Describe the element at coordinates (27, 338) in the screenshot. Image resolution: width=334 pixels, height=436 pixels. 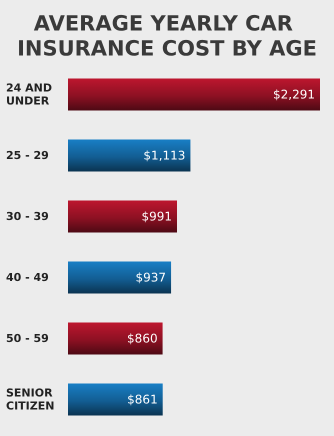
I see `y-tick-label: 50 - 59` at that location.